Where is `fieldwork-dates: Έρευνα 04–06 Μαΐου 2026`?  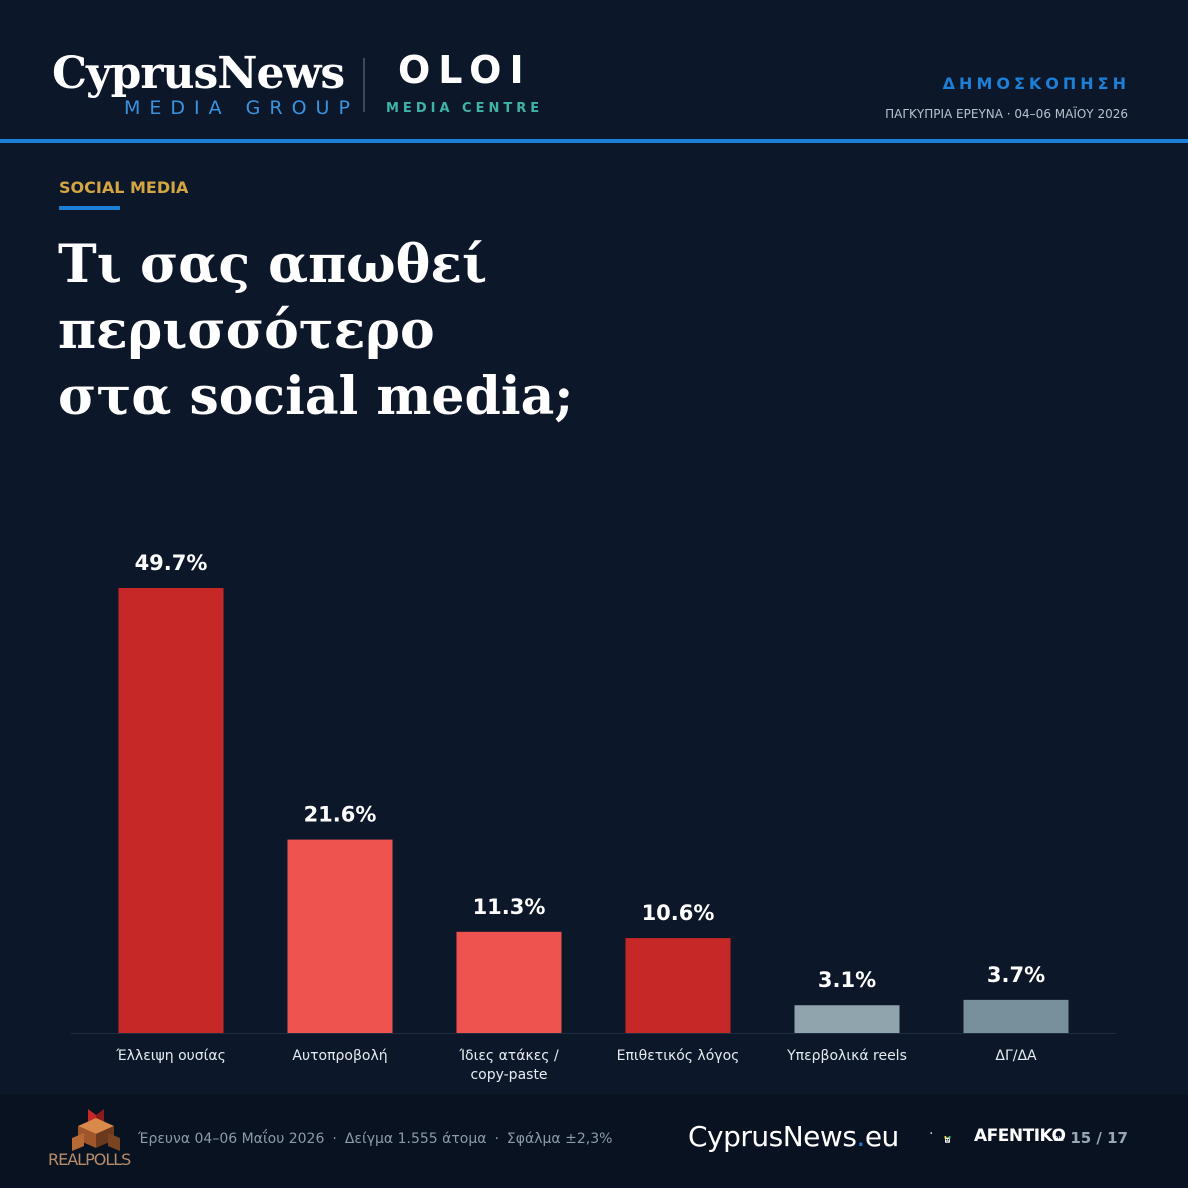
fieldwork-dates: Έρευνα 04–06 Μαΐου 2026 is located at coordinates (231, 1139).